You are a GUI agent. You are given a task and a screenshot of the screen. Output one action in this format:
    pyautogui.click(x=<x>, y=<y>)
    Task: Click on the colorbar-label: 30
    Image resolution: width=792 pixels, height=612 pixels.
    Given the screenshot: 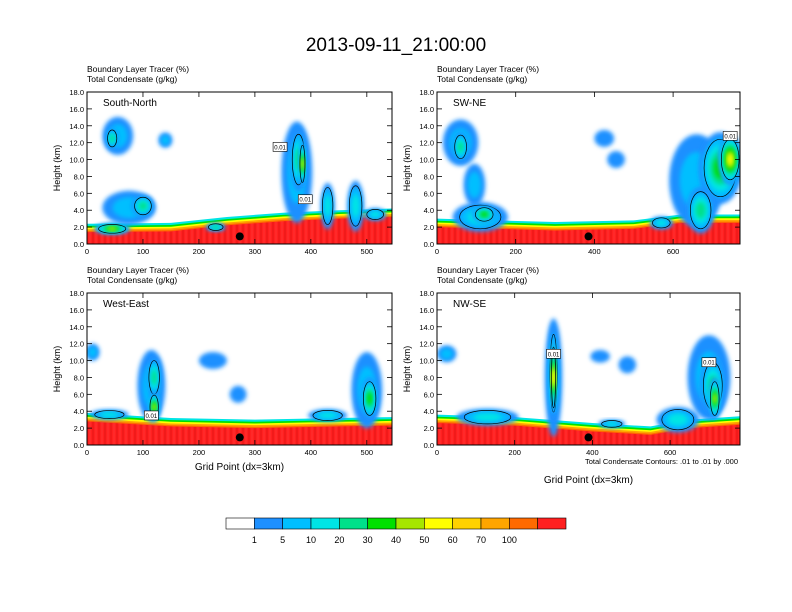 What is the action you would take?
    pyautogui.click(x=368, y=540)
    